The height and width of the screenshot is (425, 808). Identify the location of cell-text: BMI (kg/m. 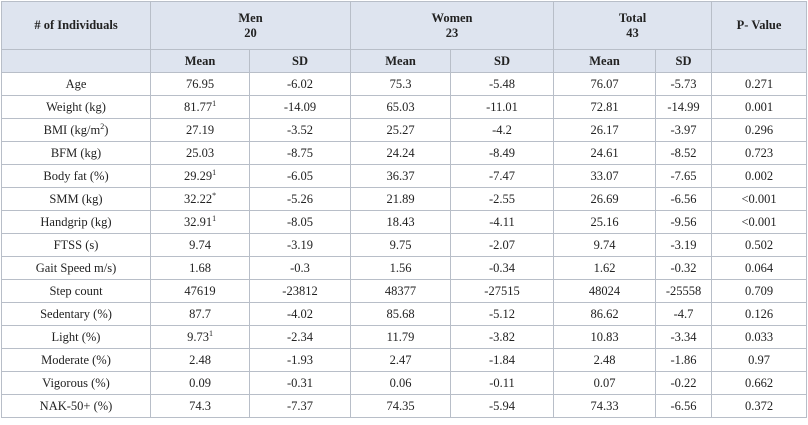
(72, 129).